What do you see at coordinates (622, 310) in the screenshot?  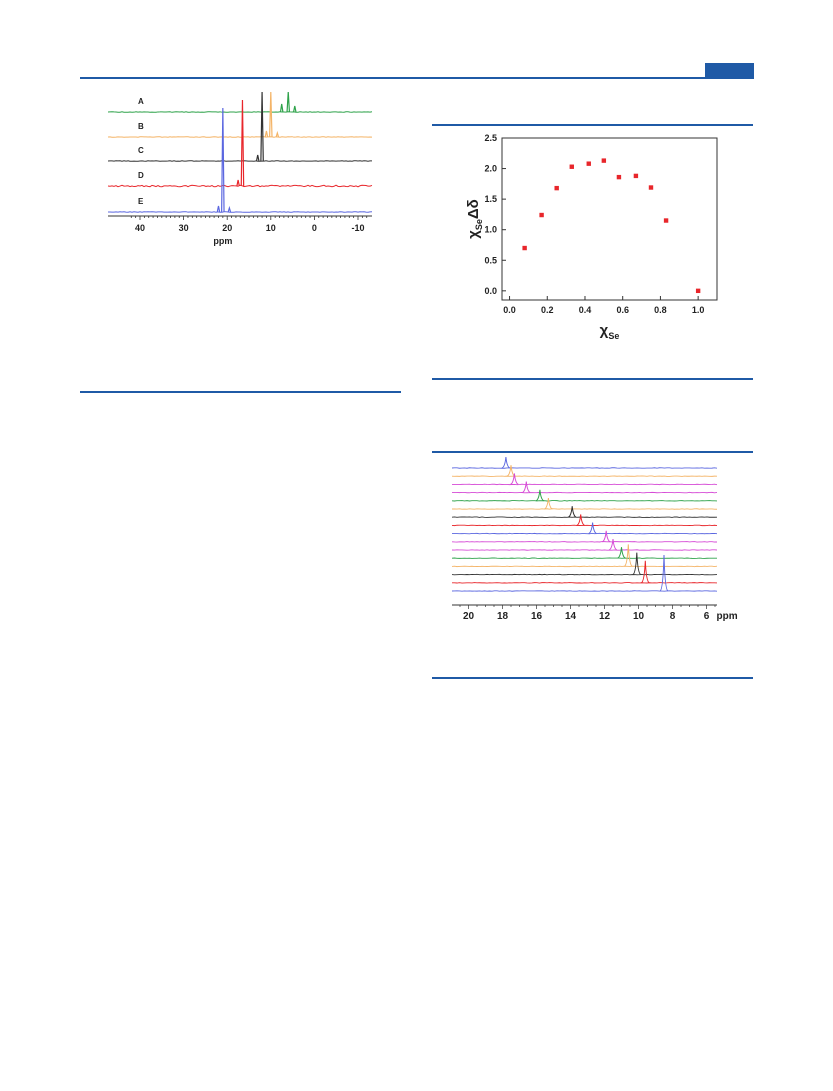 I see `x-tick-label: 0.6` at bounding box center [622, 310].